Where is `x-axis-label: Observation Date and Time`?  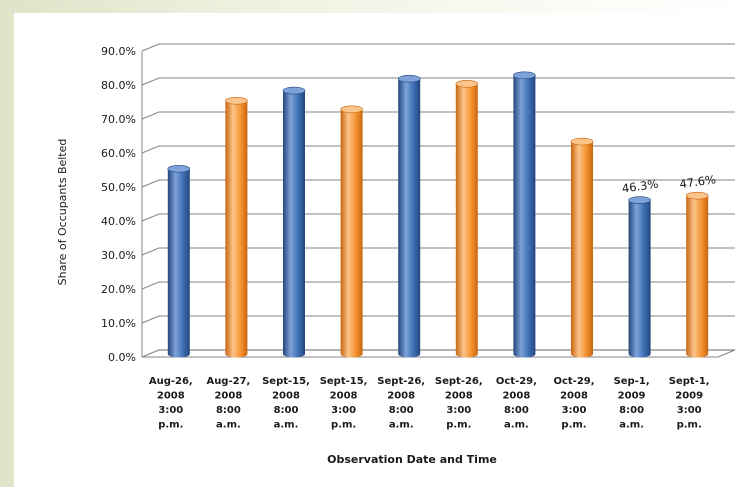 x-axis-label: Observation Date and Time is located at coordinates (412, 459).